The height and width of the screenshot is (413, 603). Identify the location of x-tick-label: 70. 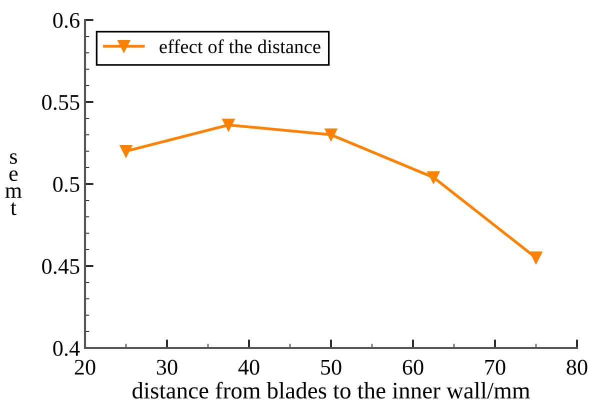
(495, 367).